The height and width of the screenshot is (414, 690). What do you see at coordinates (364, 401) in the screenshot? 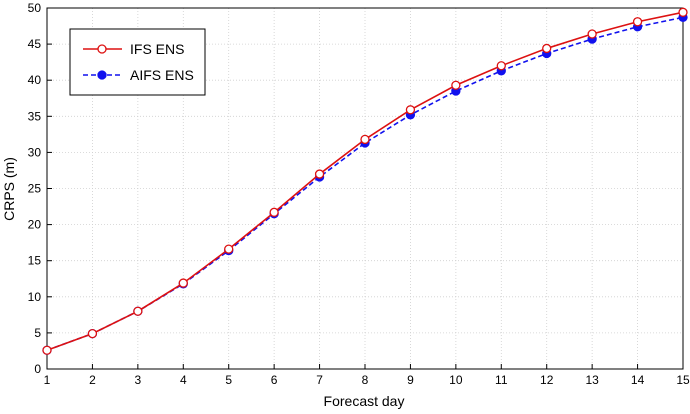
I see `x-axis-label: Forecast day` at bounding box center [364, 401].